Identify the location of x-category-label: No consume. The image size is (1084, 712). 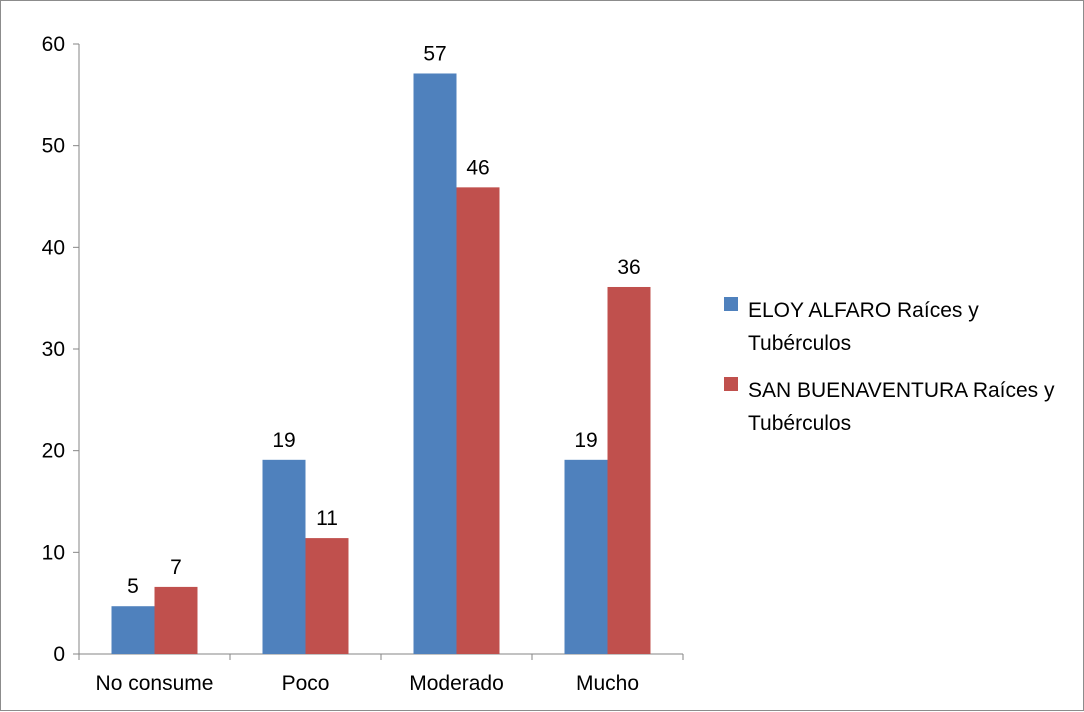
(155, 683).